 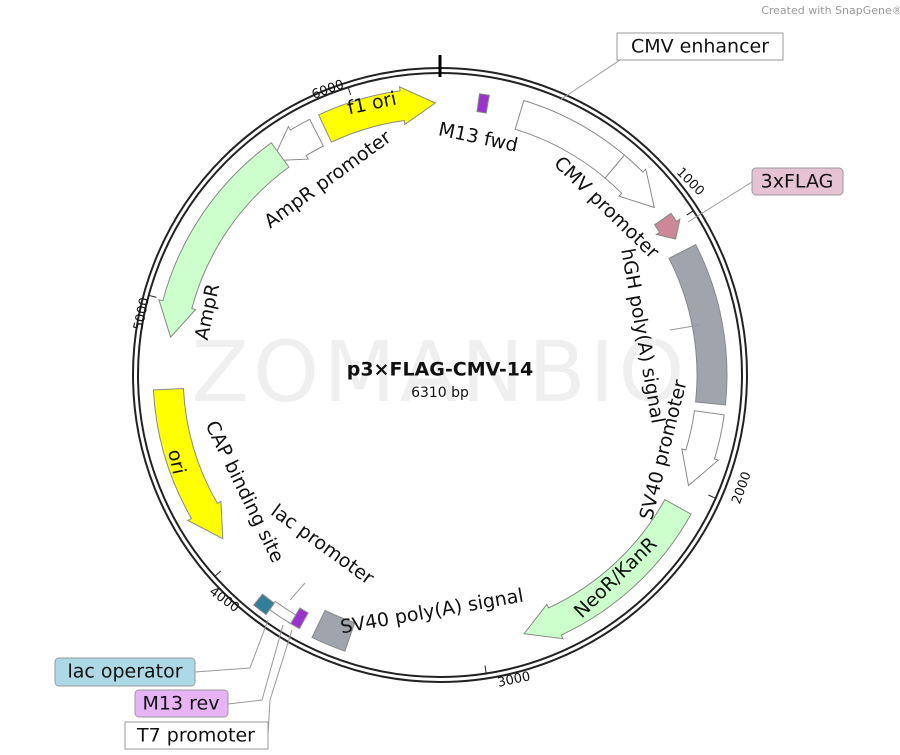 What do you see at coordinates (328, 89) in the screenshot?
I see `tick-label: 6000` at bounding box center [328, 89].